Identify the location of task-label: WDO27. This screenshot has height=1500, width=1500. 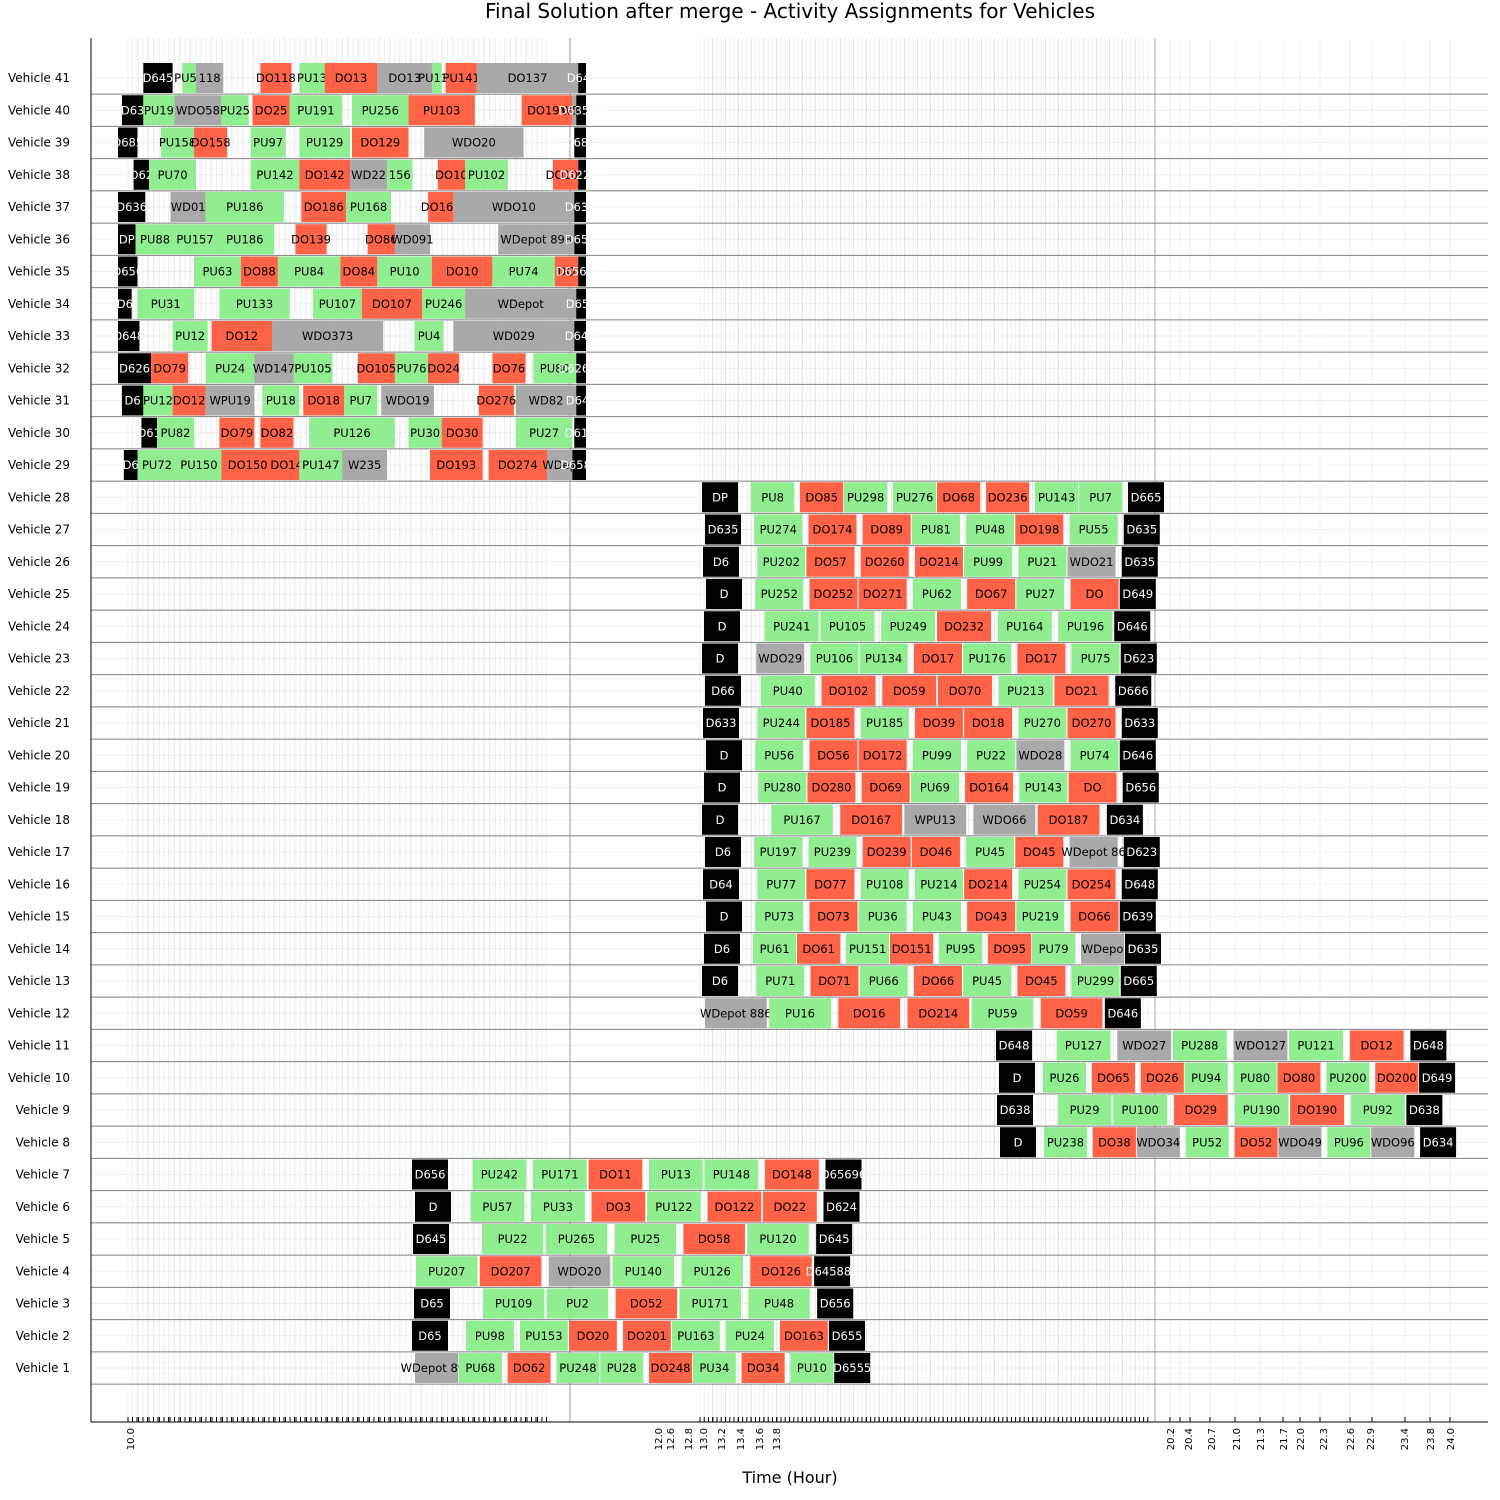
(1144, 1046).